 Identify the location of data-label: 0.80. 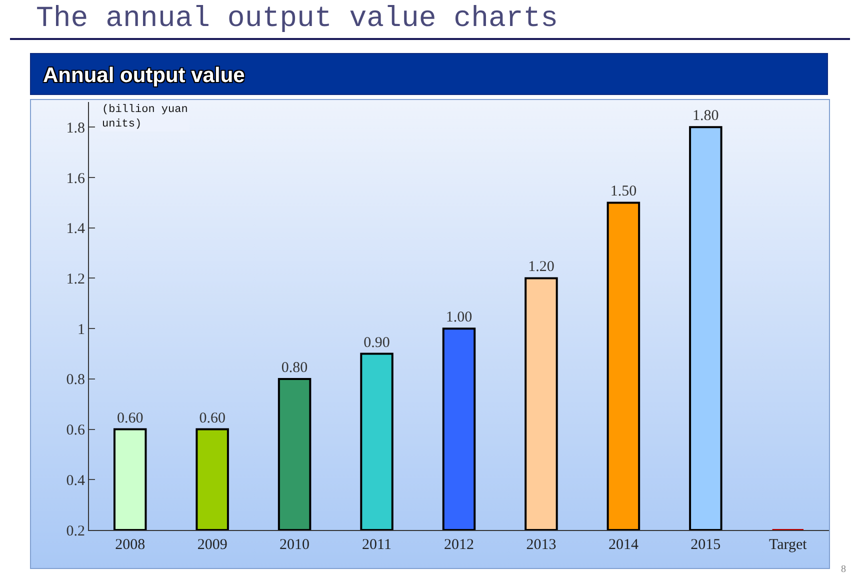
(294, 368).